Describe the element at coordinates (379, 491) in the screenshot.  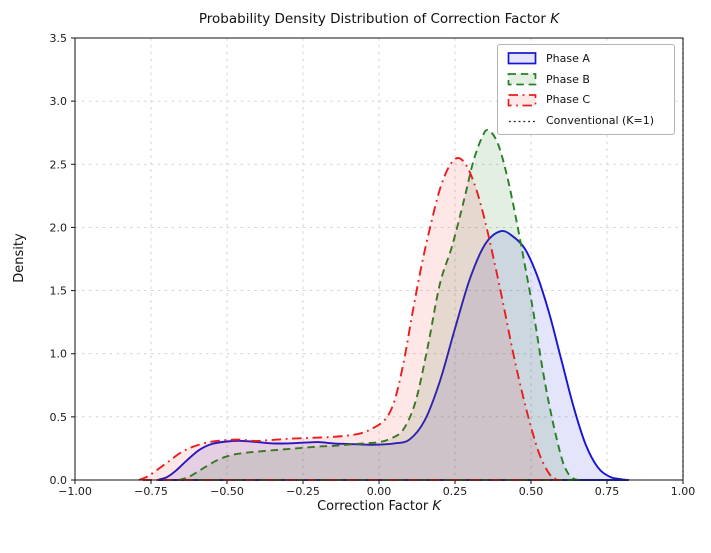
I see `x-tick-label: 0.00` at that location.